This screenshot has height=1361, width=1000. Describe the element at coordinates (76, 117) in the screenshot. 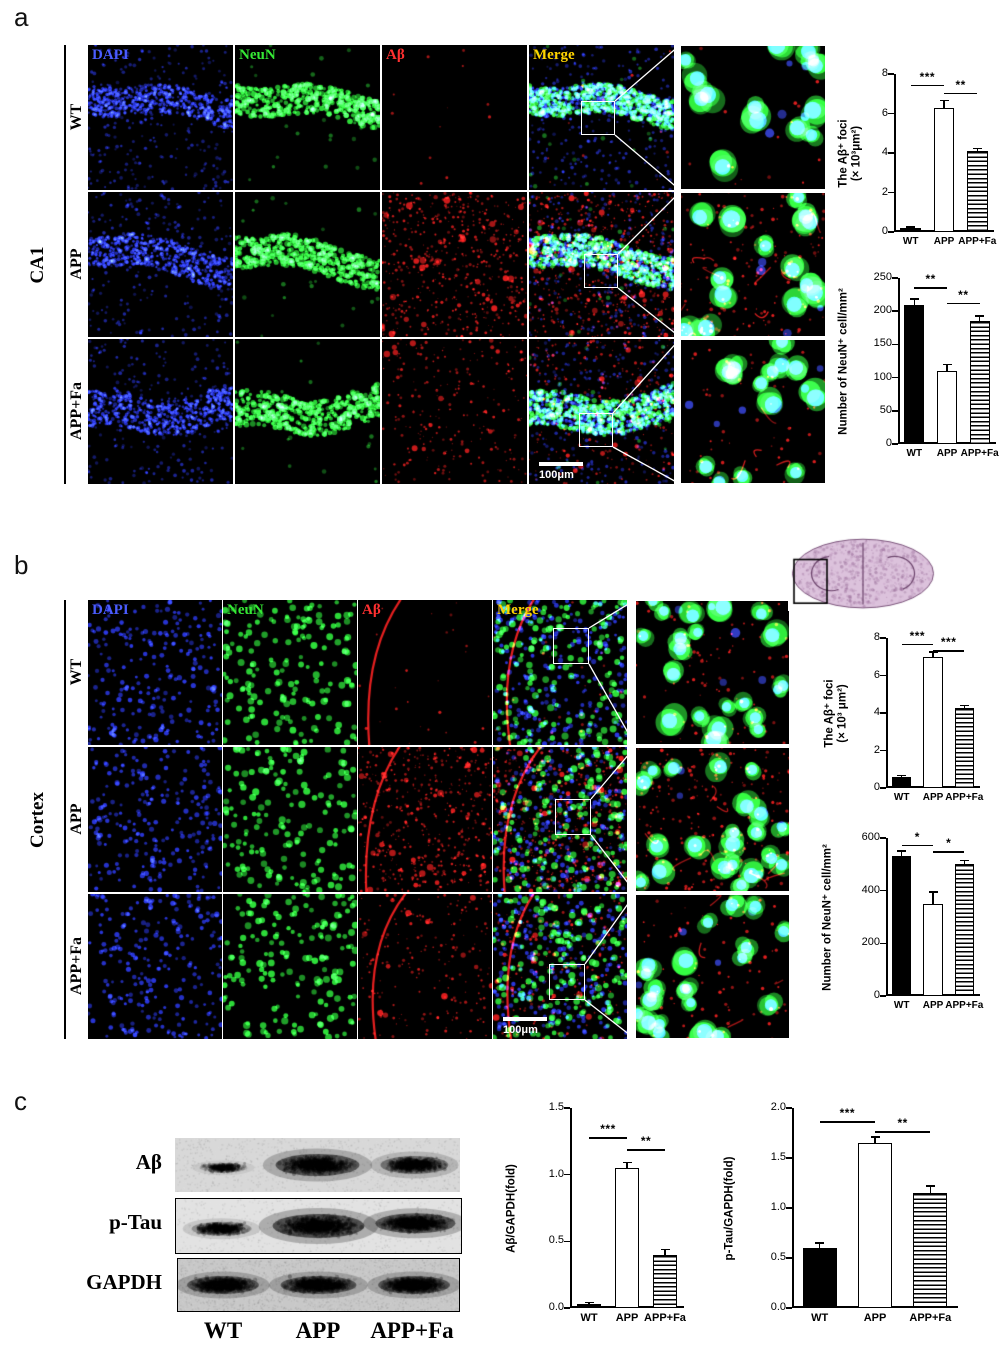

I see `panel-a-row-label-wt: WT` at that location.